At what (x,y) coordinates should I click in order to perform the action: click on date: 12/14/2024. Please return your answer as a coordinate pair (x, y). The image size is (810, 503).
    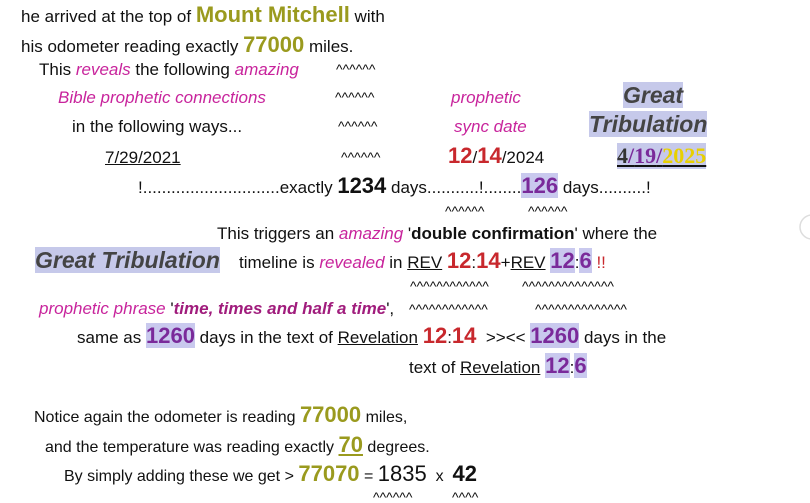
    Looking at the image, I should click on (496, 157).